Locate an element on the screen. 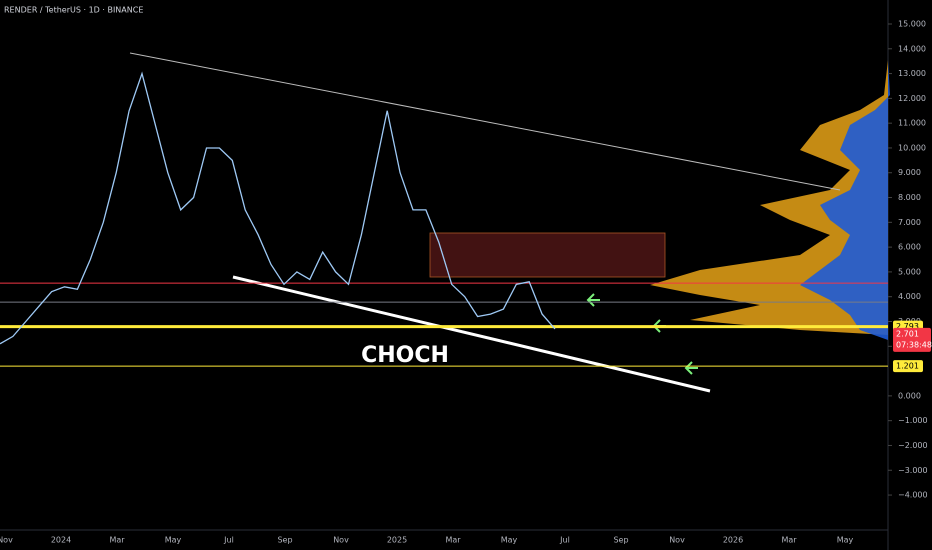  y-tick-label: 6.000 is located at coordinates (909, 247).